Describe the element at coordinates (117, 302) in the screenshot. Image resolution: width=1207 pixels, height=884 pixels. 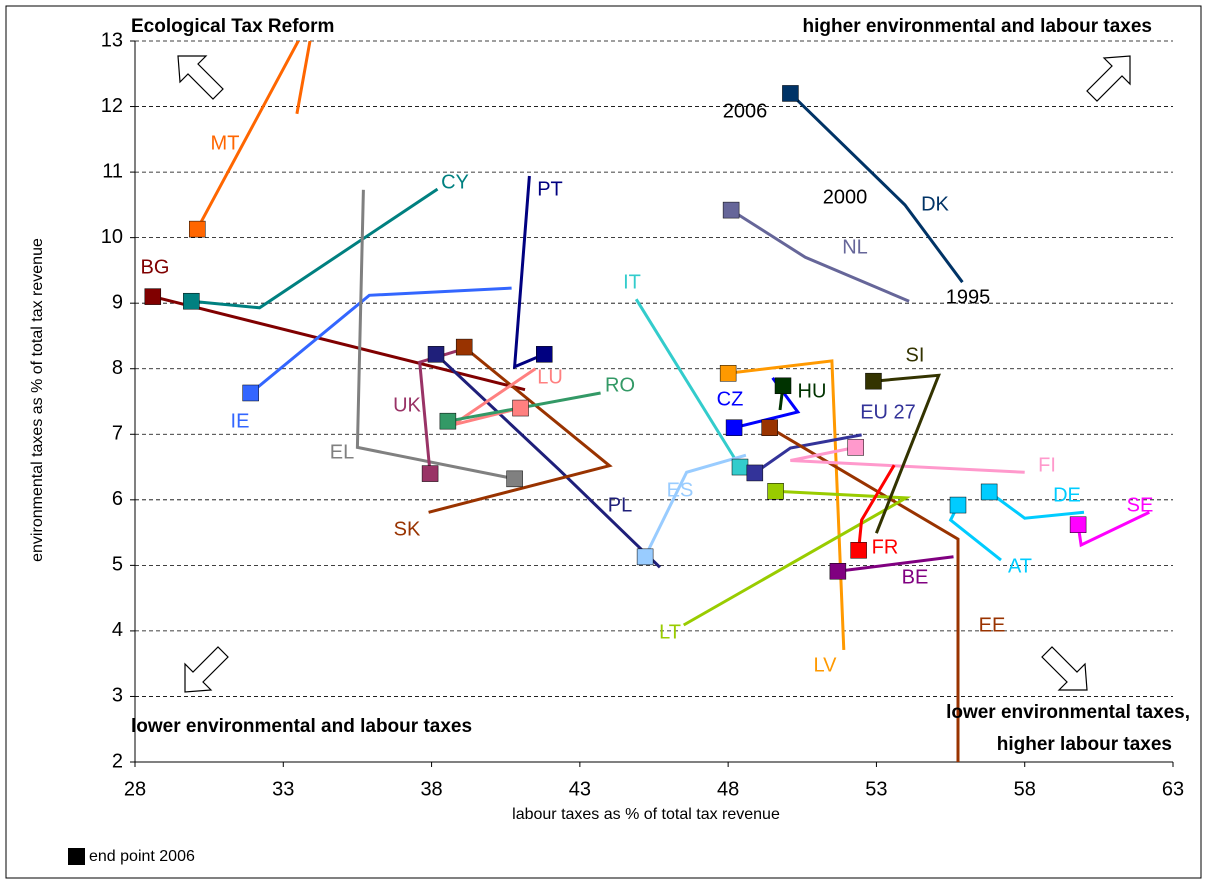
I see `y-tick-label: 9` at that location.